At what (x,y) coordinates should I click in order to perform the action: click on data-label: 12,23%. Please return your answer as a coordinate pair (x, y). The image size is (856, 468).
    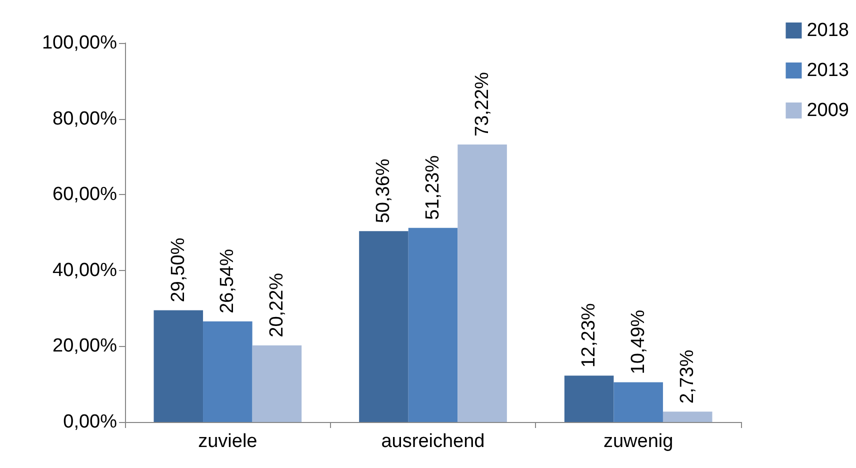
    Looking at the image, I should click on (589, 335).